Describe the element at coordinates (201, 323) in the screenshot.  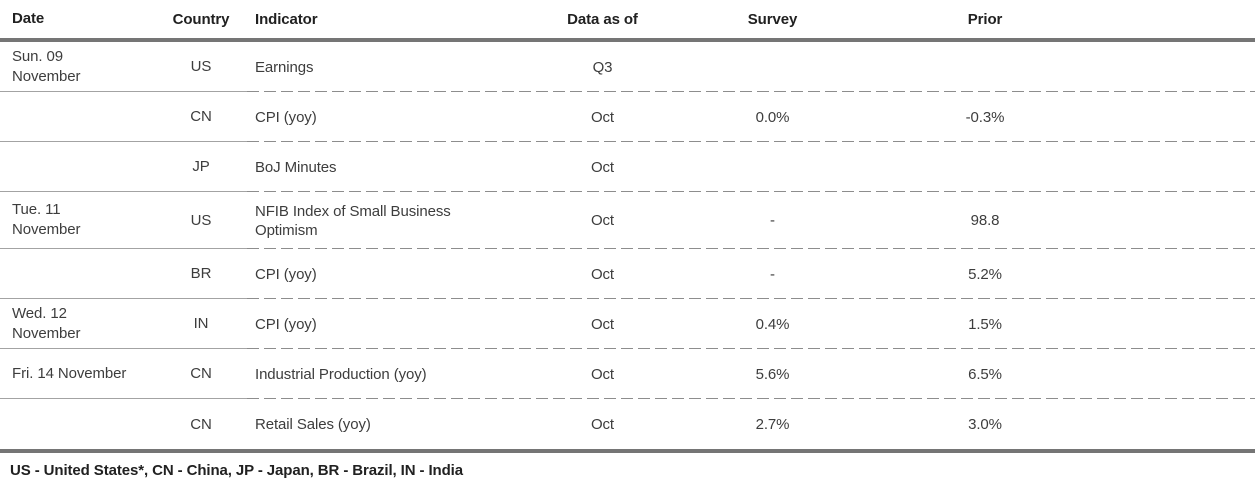
I see `country-cell: IN` at that location.